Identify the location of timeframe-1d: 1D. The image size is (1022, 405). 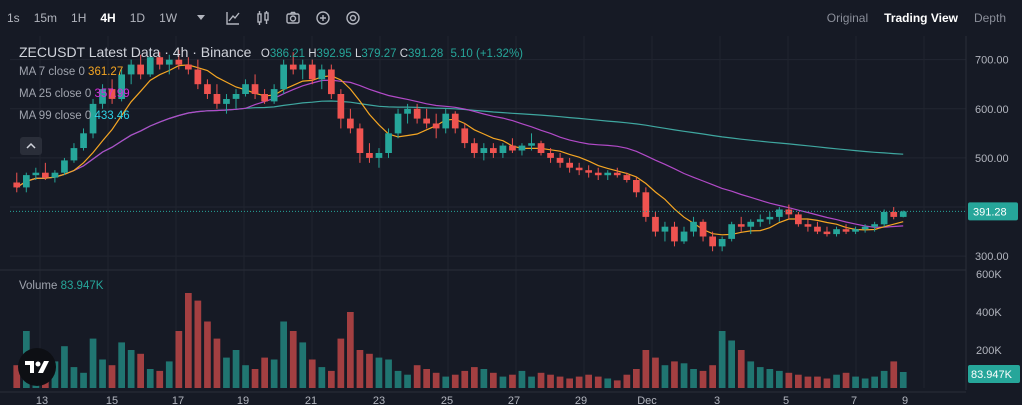
(137, 18).